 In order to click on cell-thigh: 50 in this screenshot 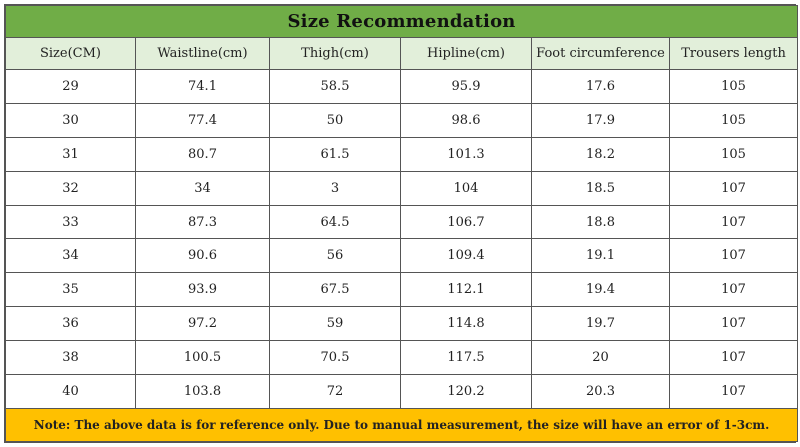, I will do `click(335, 120)`.